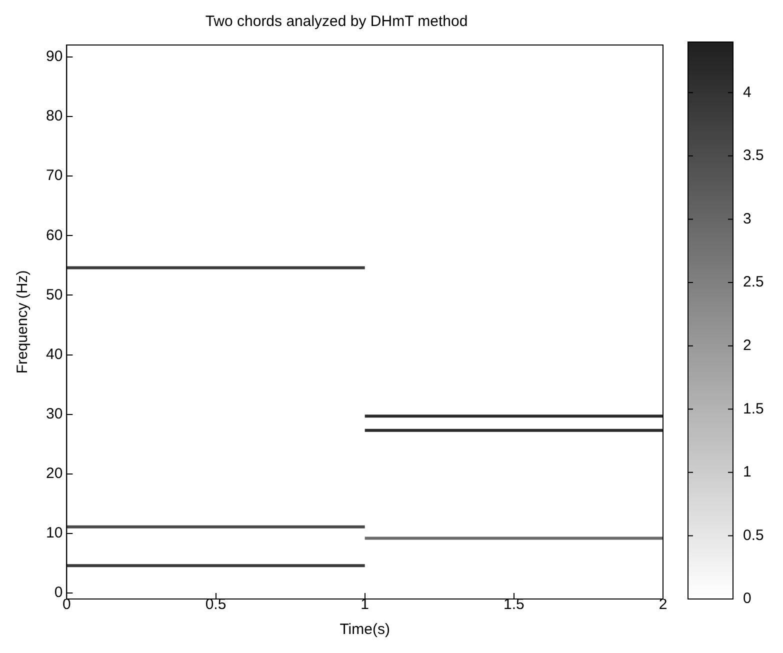 This screenshot has height=653, width=783. Describe the element at coordinates (54, 473) in the screenshot. I see `y-tick-label: 20` at that location.